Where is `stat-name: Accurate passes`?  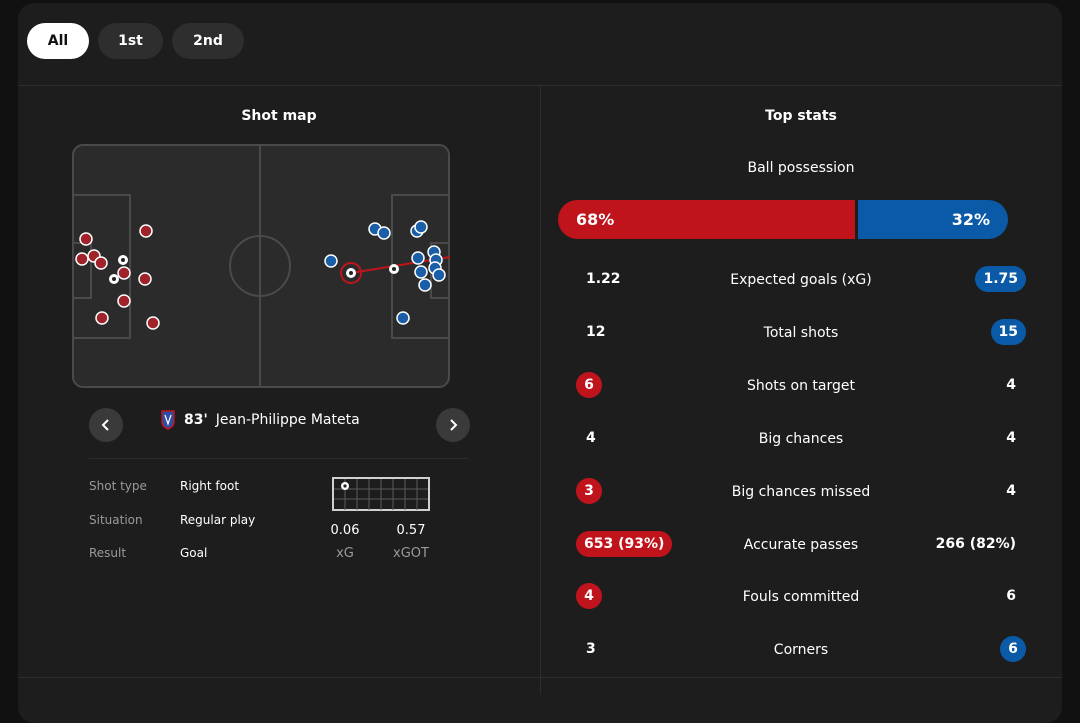 stat-name: Accurate passes is located at coordinates (801, 545).